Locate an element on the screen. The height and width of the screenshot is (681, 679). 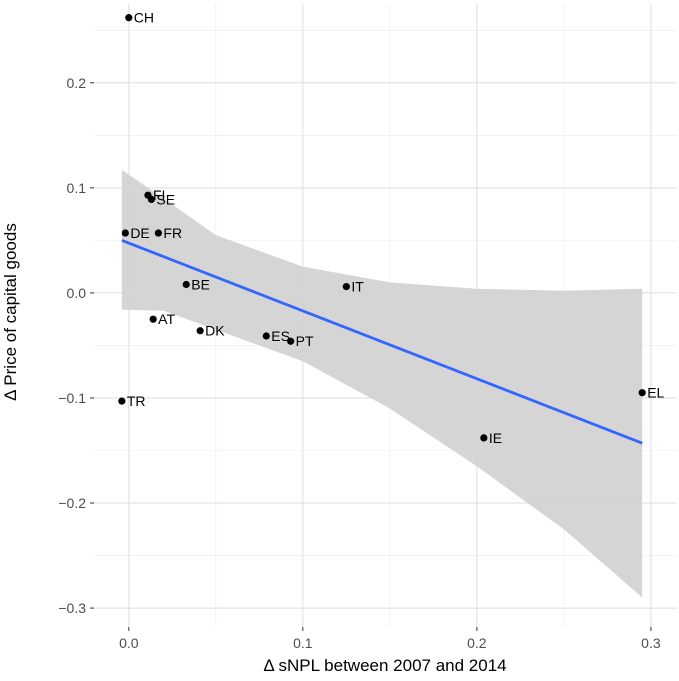
point-label-it: IT is located at coordinates (357, 287).